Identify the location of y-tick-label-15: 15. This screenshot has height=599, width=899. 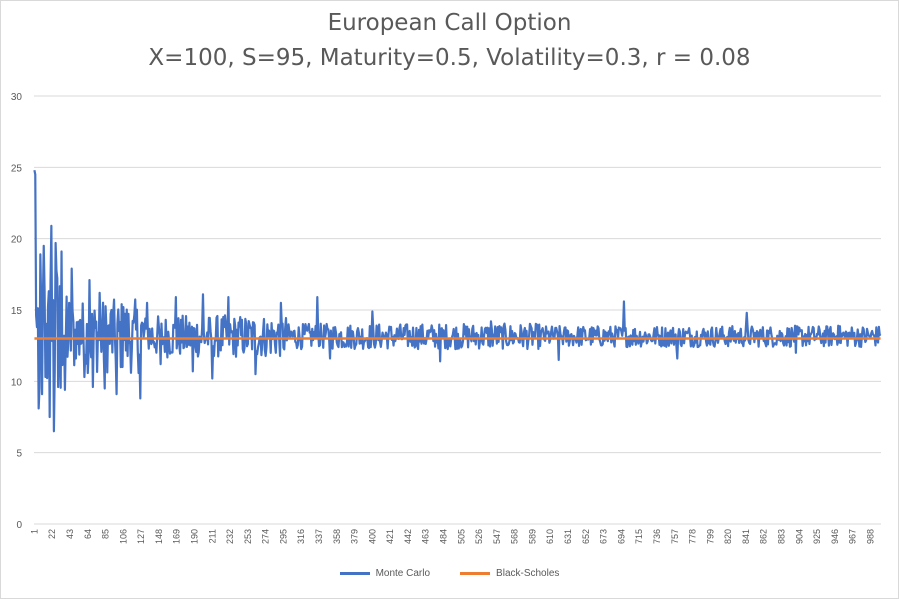
(17, 311).